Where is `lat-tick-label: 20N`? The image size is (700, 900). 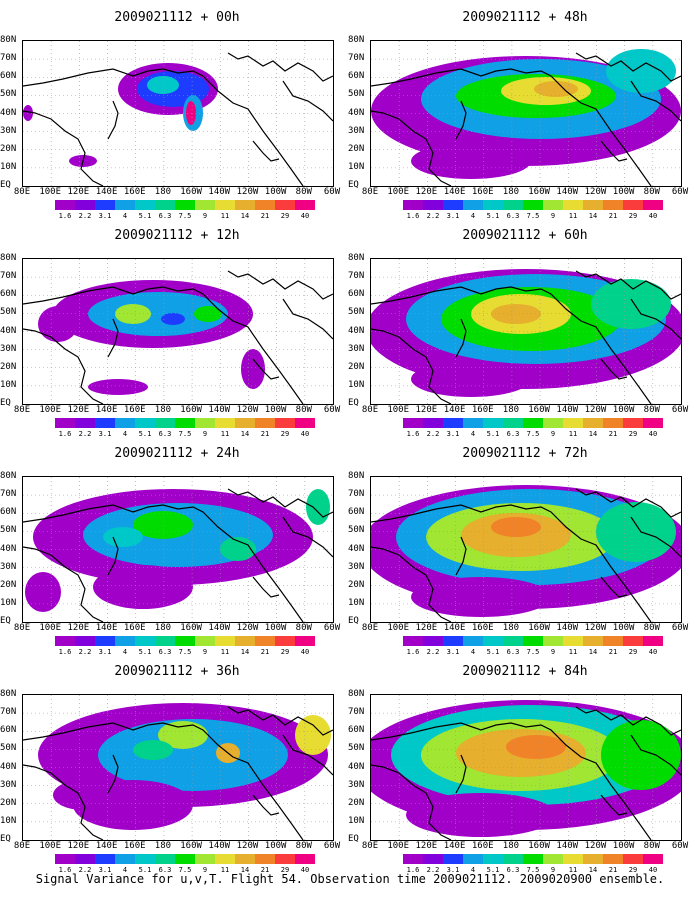
lat-tick-label: 20N is located at coordinates (356, 802).